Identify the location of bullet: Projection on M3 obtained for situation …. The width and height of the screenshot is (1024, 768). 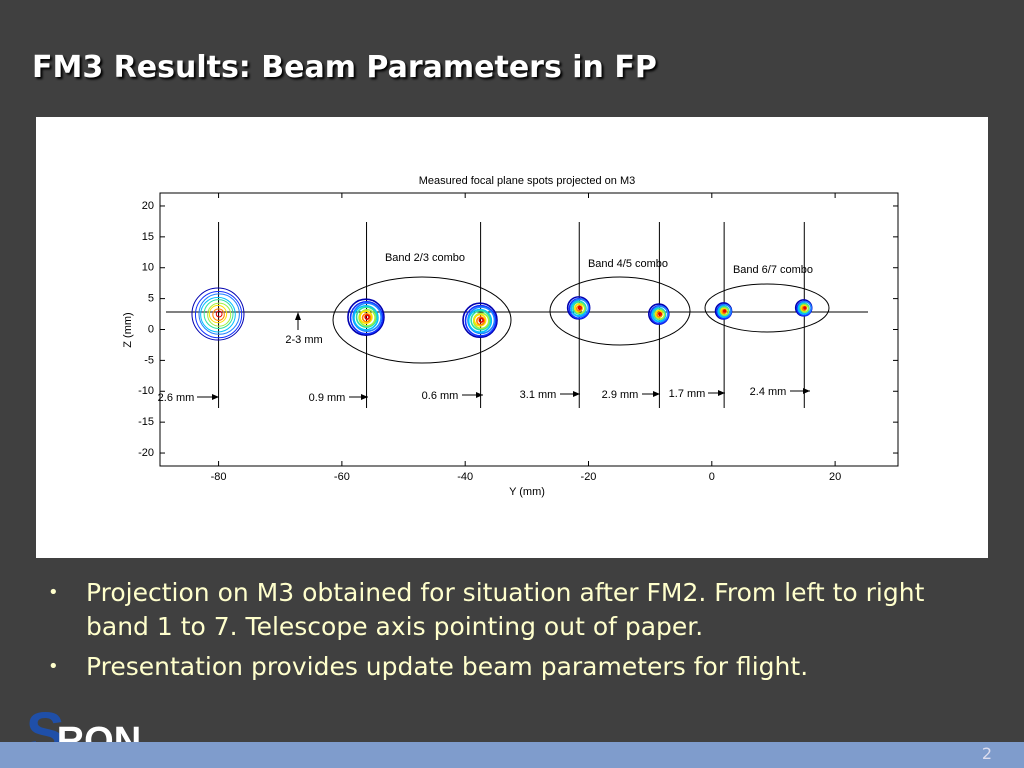
(498, 610).